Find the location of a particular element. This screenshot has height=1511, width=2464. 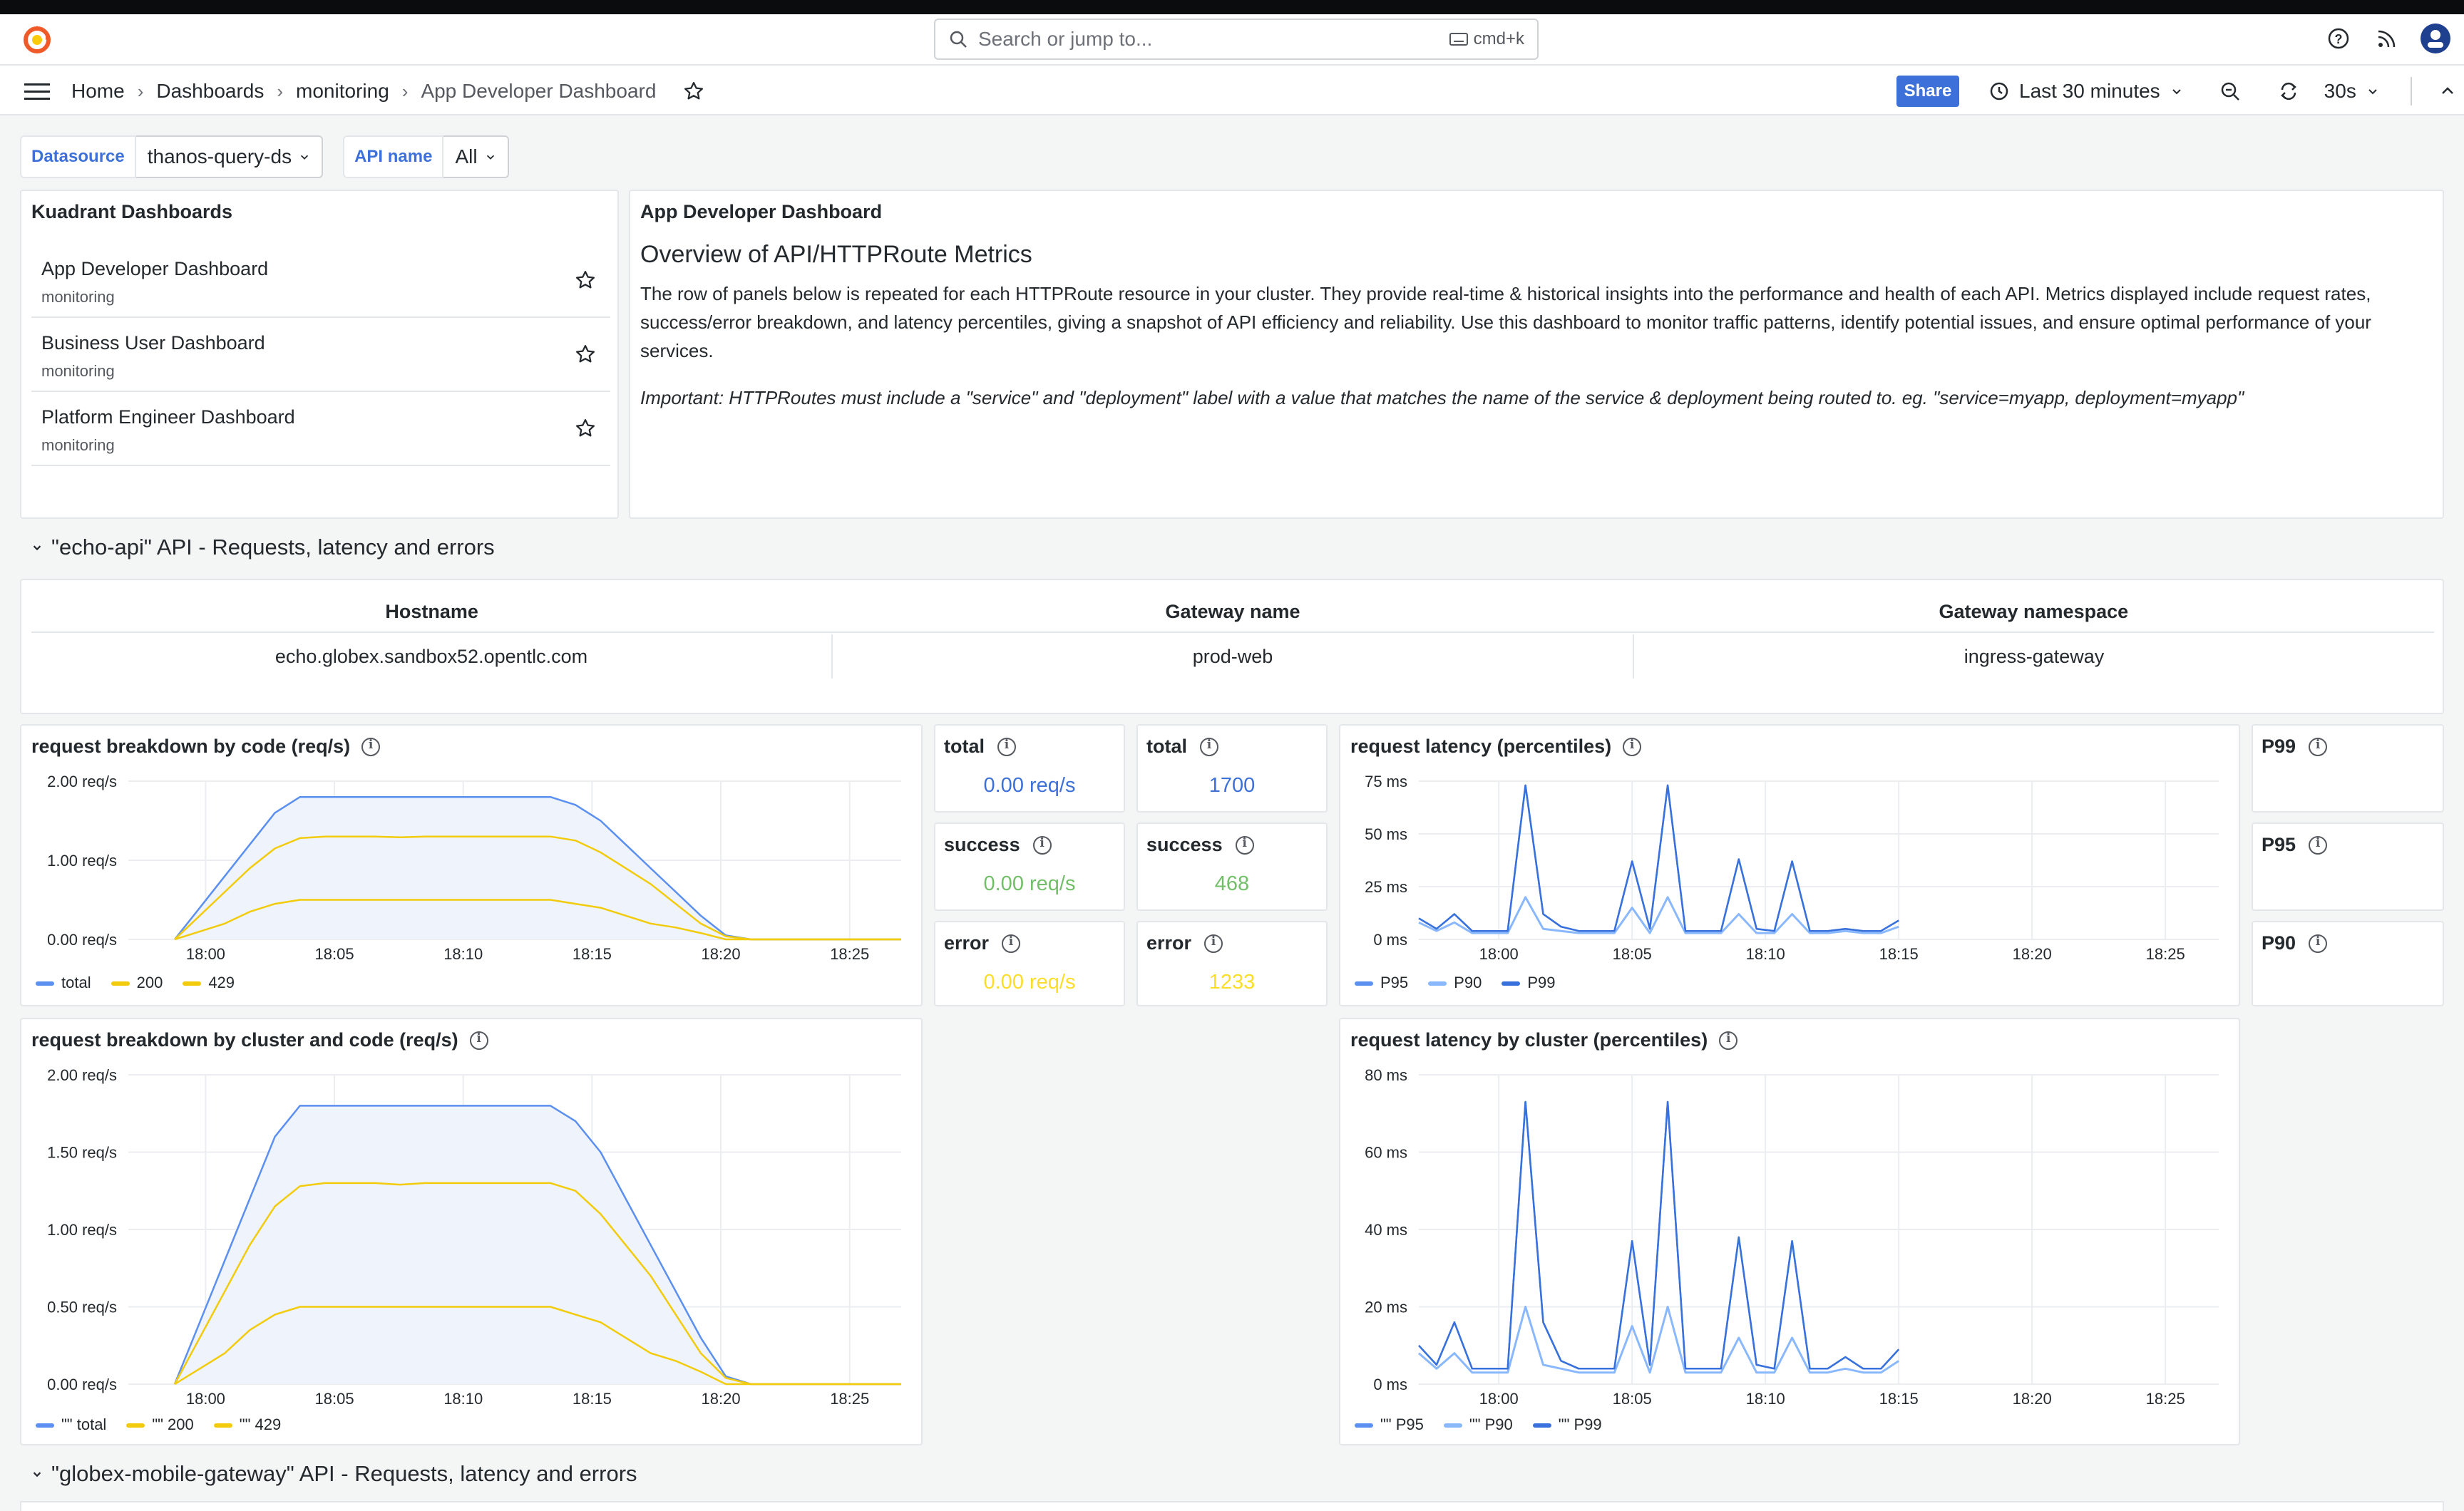

x-tick-label: 18:15 is located at coordinates (592, 954).